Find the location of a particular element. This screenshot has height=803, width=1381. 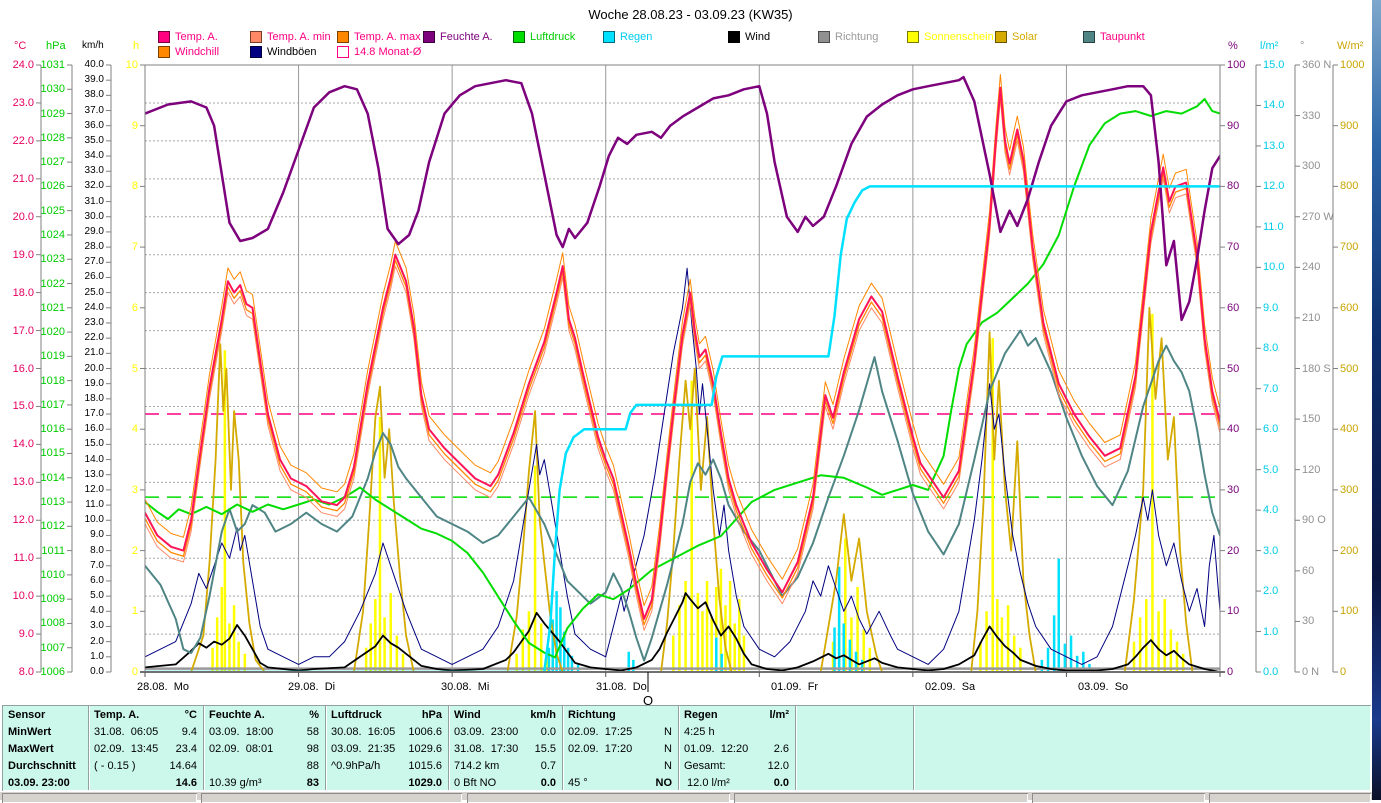

axis-tick-label: 70 is located at coordinates (1233, 247).